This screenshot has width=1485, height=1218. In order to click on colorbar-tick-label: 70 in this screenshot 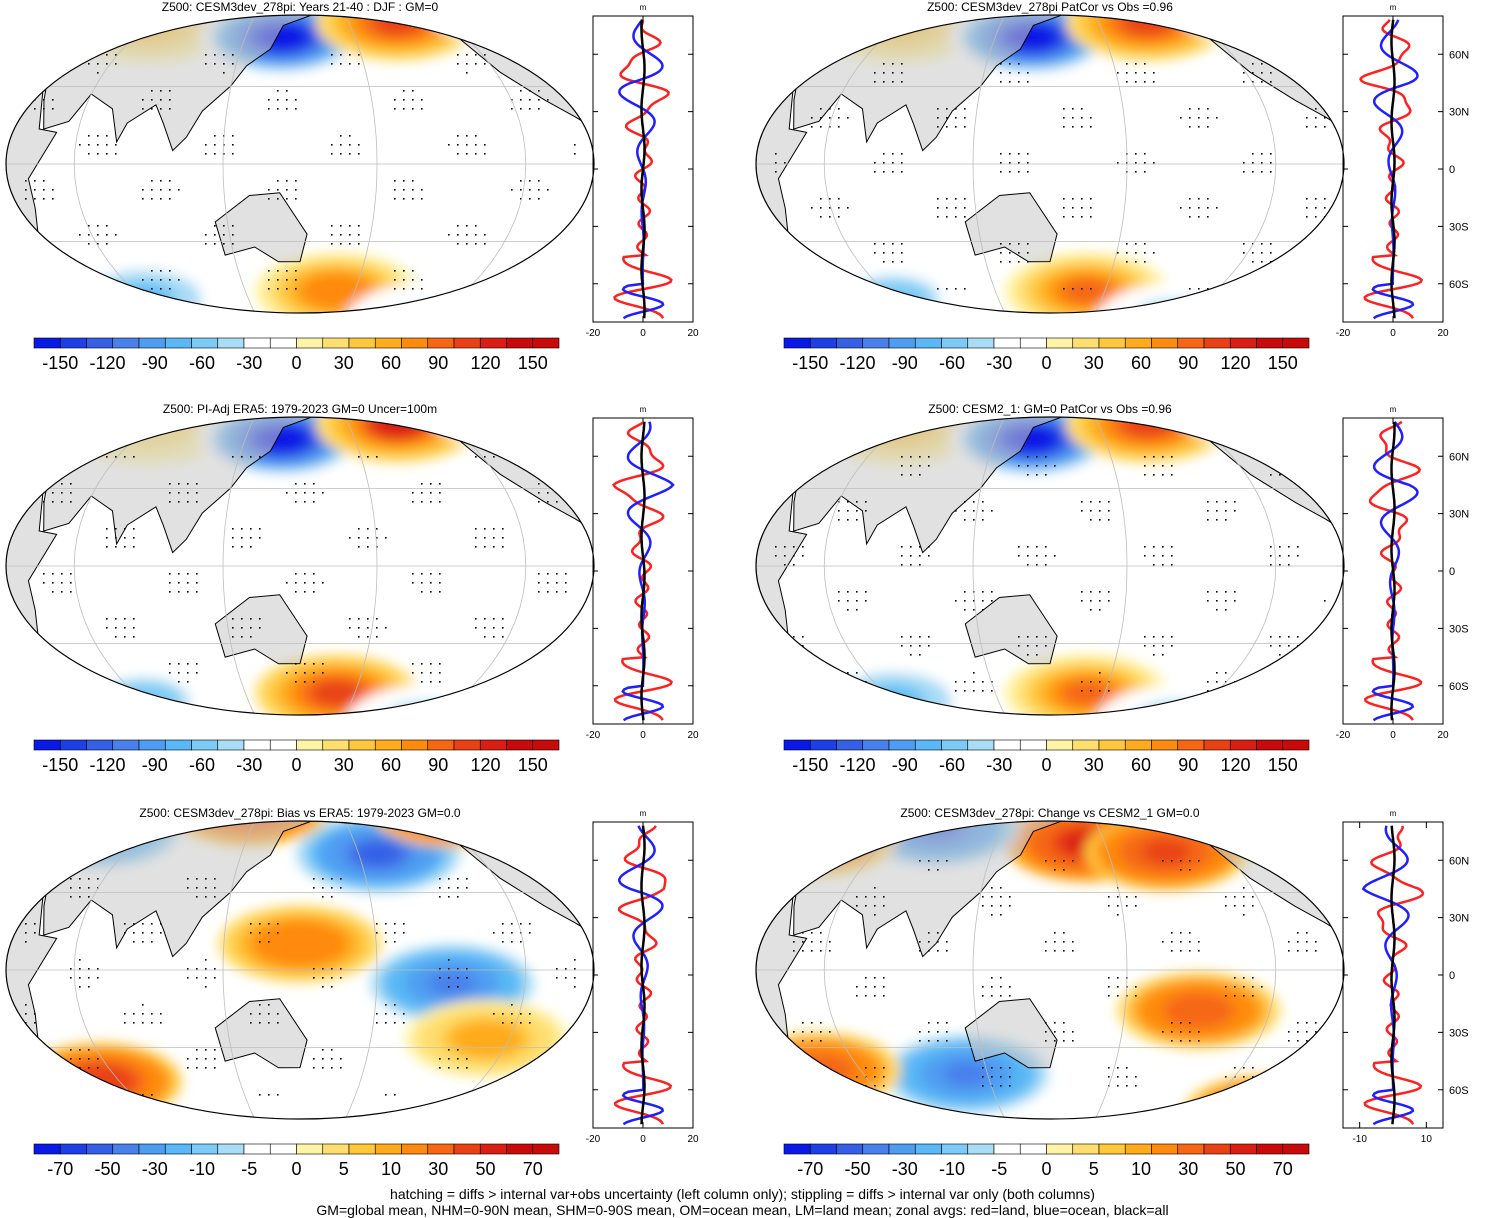, I will do `click(1283, 1169)`.